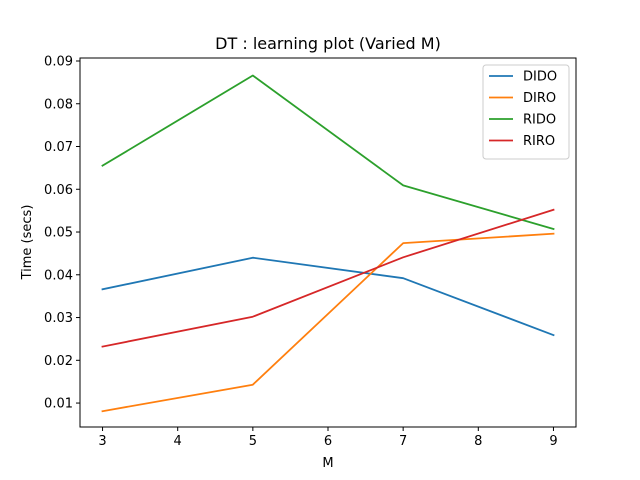 The height and width of the screenshot is (480, 640). Describe the element at coordinates (58, 190) in the screenshot. I see `y-tick-label: 0.06` at that location.